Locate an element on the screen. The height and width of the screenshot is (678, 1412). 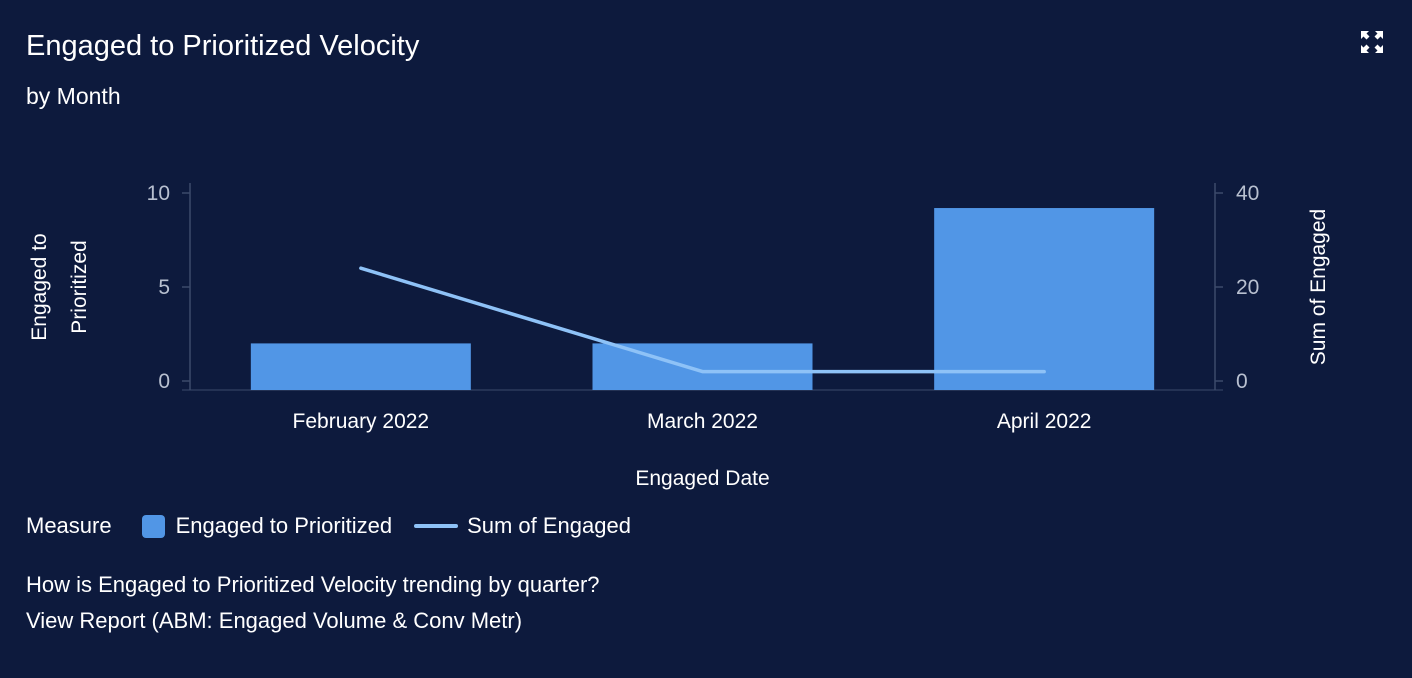
legend-label: Engaged to Prioritized is located at coordinates (284, 525).